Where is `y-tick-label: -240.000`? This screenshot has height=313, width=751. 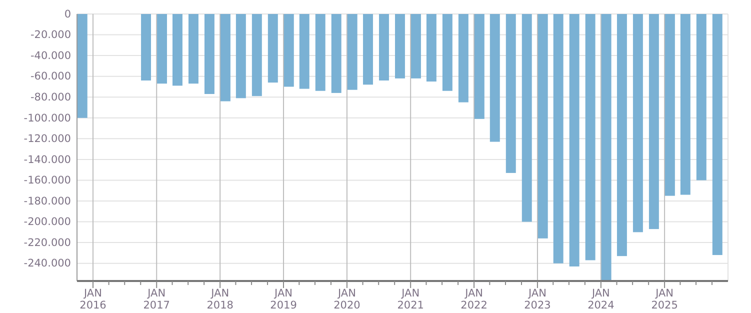
y-tick-label: -240.000 is located at coordinates (47, 264).